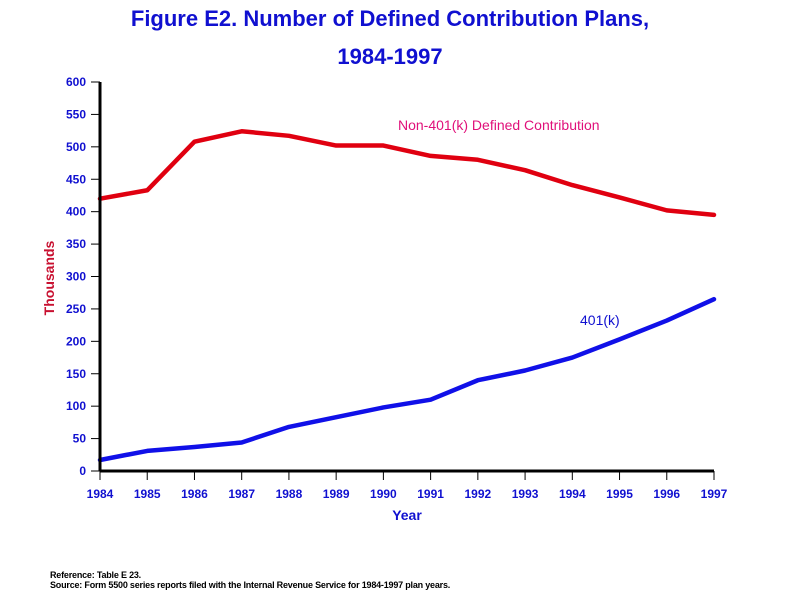 This screenshot has height=600, width=800. Describe the element at coordinates (600, 320) in the screenshot. I see `series-label-401k: 401(k)` at that location.